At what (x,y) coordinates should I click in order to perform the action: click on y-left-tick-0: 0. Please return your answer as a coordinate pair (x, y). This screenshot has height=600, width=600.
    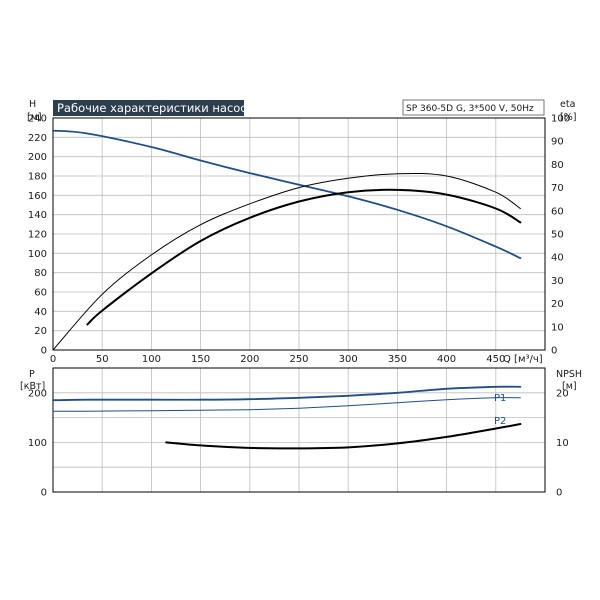
    Looking at the image, I should click on (44, 351).